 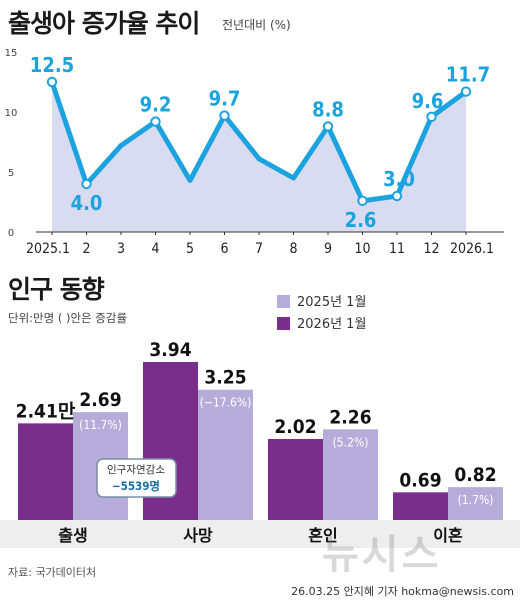 I want to click on legend-swatch-2026, so click(x=283, y=323).